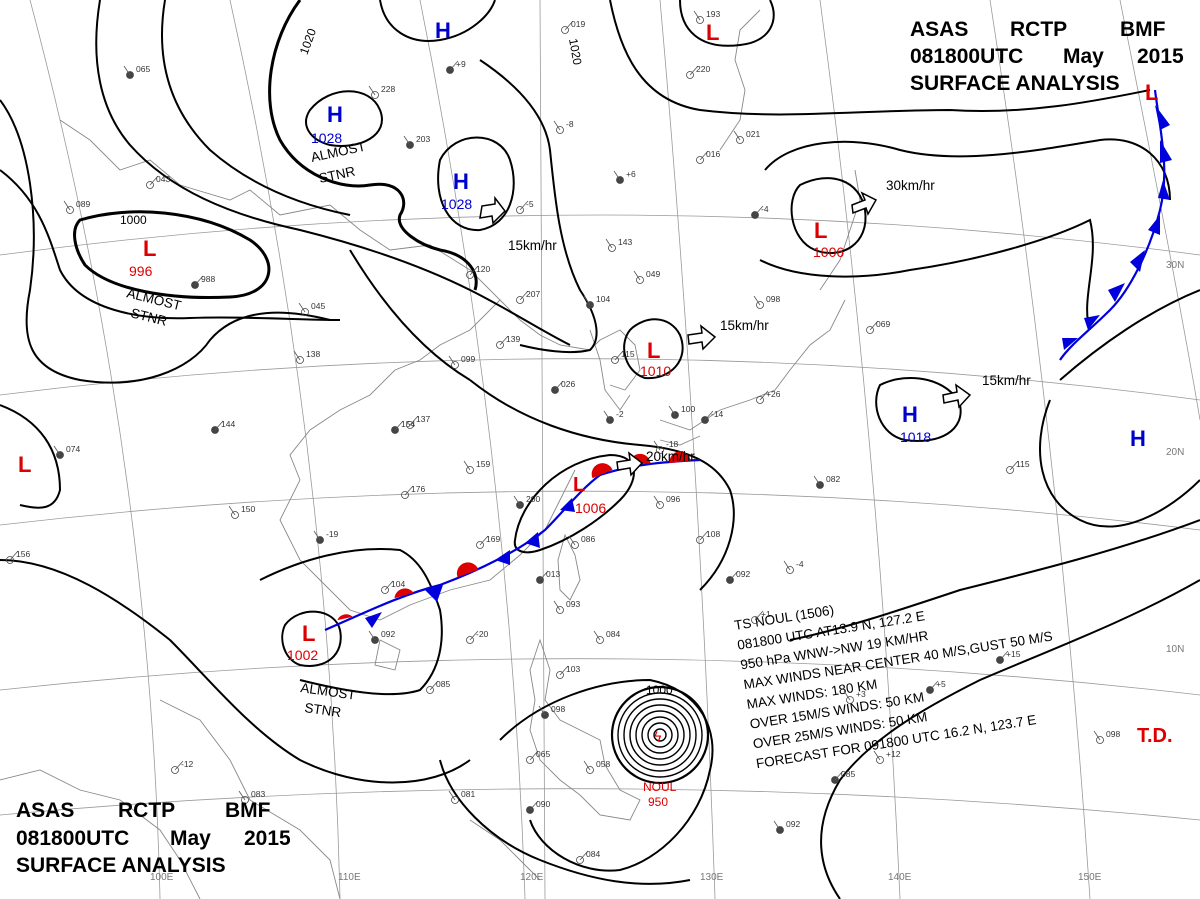 The image size is (1200, 899). Describe the element at coordinates (941, 684) in the screenshot. I see `station-value: +5` at that location.